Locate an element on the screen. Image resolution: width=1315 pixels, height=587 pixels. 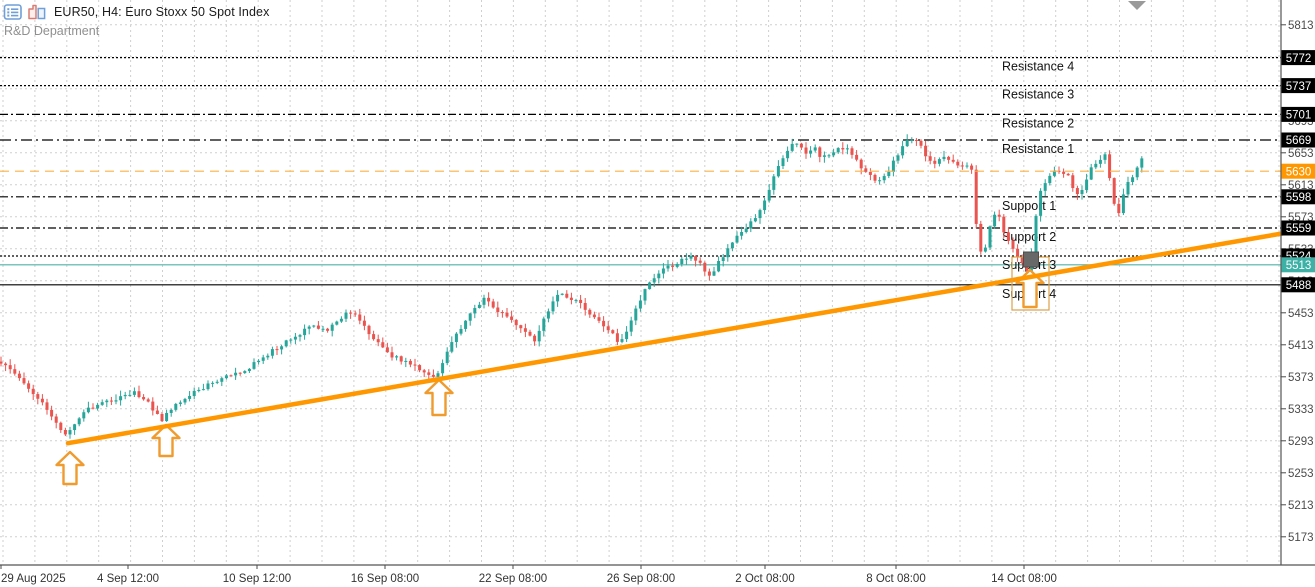
price-badge: 5737 is located at coordinates (1298, 86).